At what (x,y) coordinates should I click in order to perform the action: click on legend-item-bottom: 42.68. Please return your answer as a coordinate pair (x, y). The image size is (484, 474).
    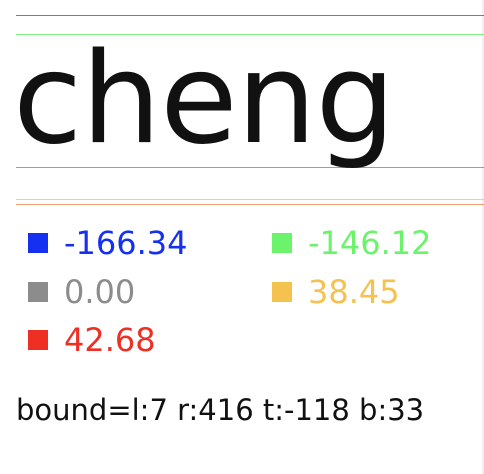
    Looking at the image, I should click on (92, 340).